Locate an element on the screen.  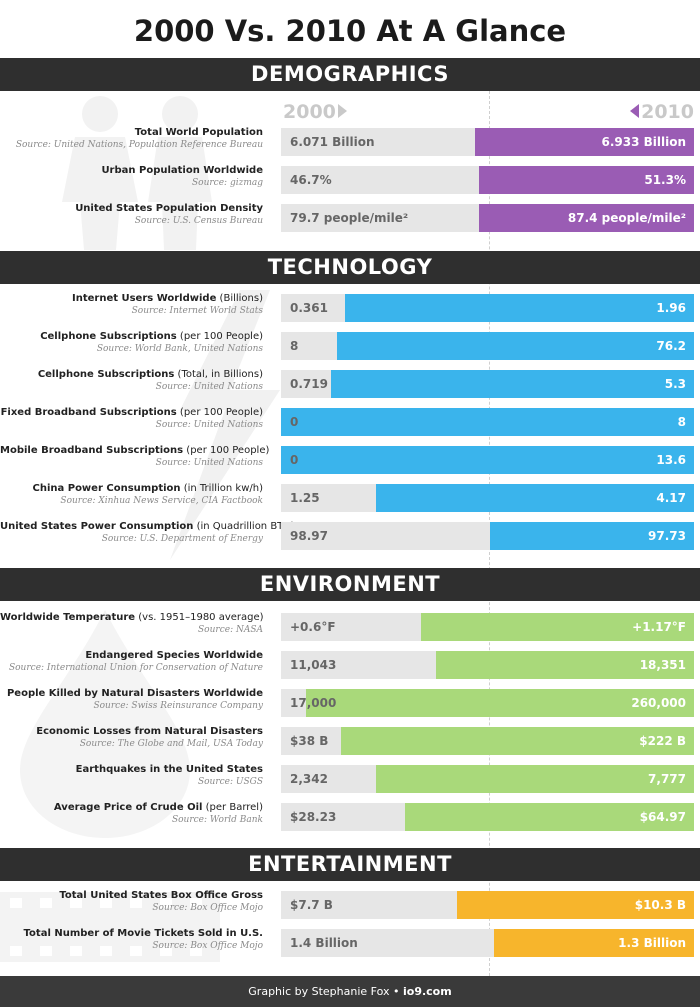
row-source: Source: World Bank is located at coordinates (217, 820).